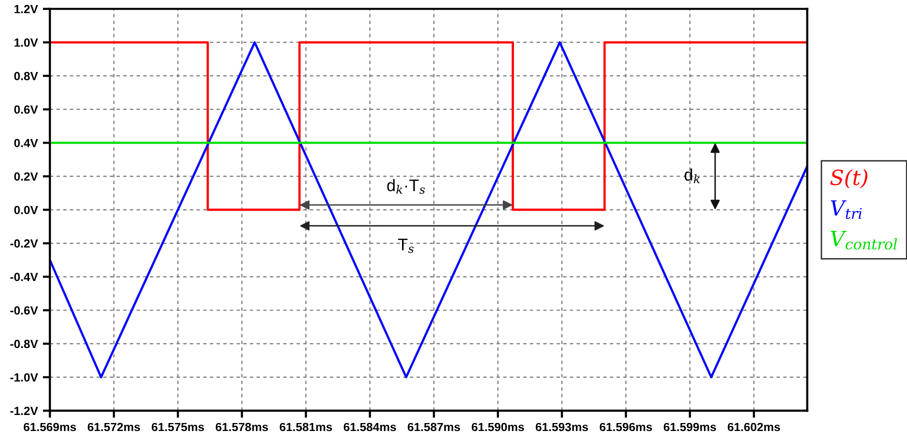 The width and height of the screenshot is (907, 444). I want to click on series-label: V$_{tri}$, so click(846, 209).